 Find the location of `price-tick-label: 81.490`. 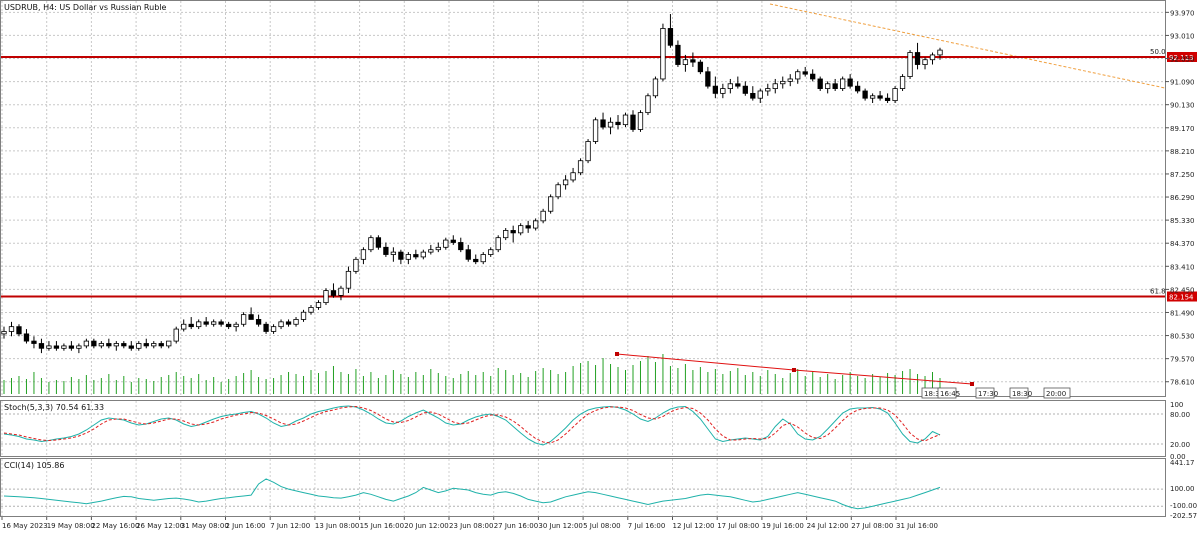

price-tick-label: 81.490 is located at coordinates (1182, 313).